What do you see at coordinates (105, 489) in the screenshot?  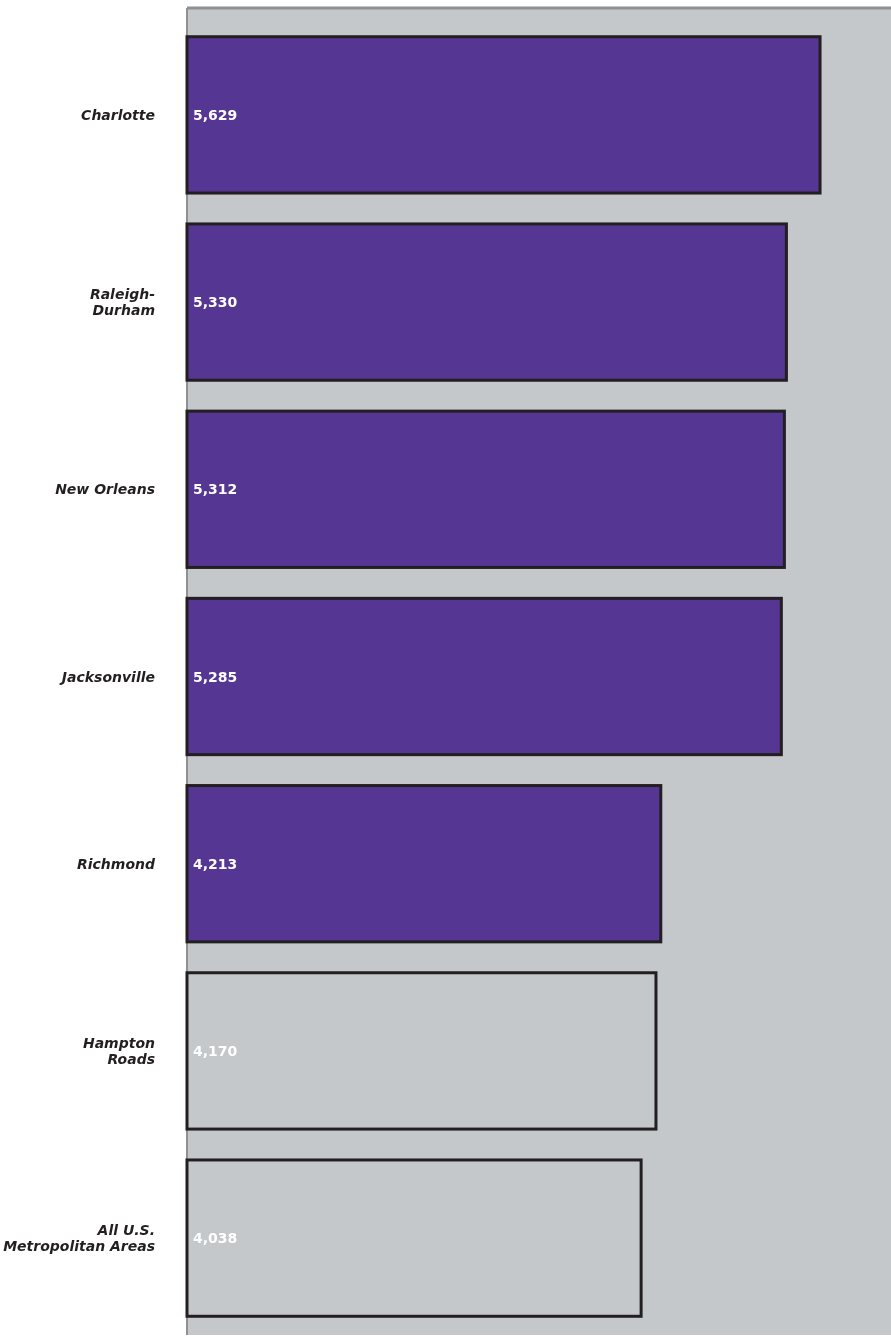 I see `y-tick-label: New Orleans` at bounding box center [105, 489].